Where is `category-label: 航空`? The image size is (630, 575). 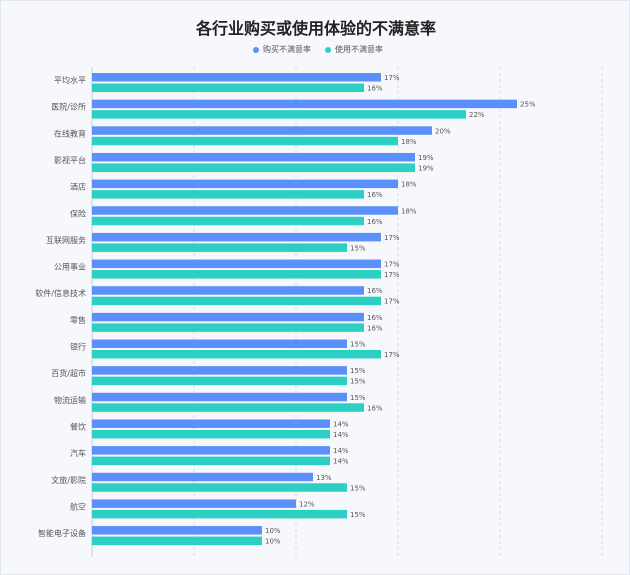
category-label: 航空 is located at coordinates (78, 506).